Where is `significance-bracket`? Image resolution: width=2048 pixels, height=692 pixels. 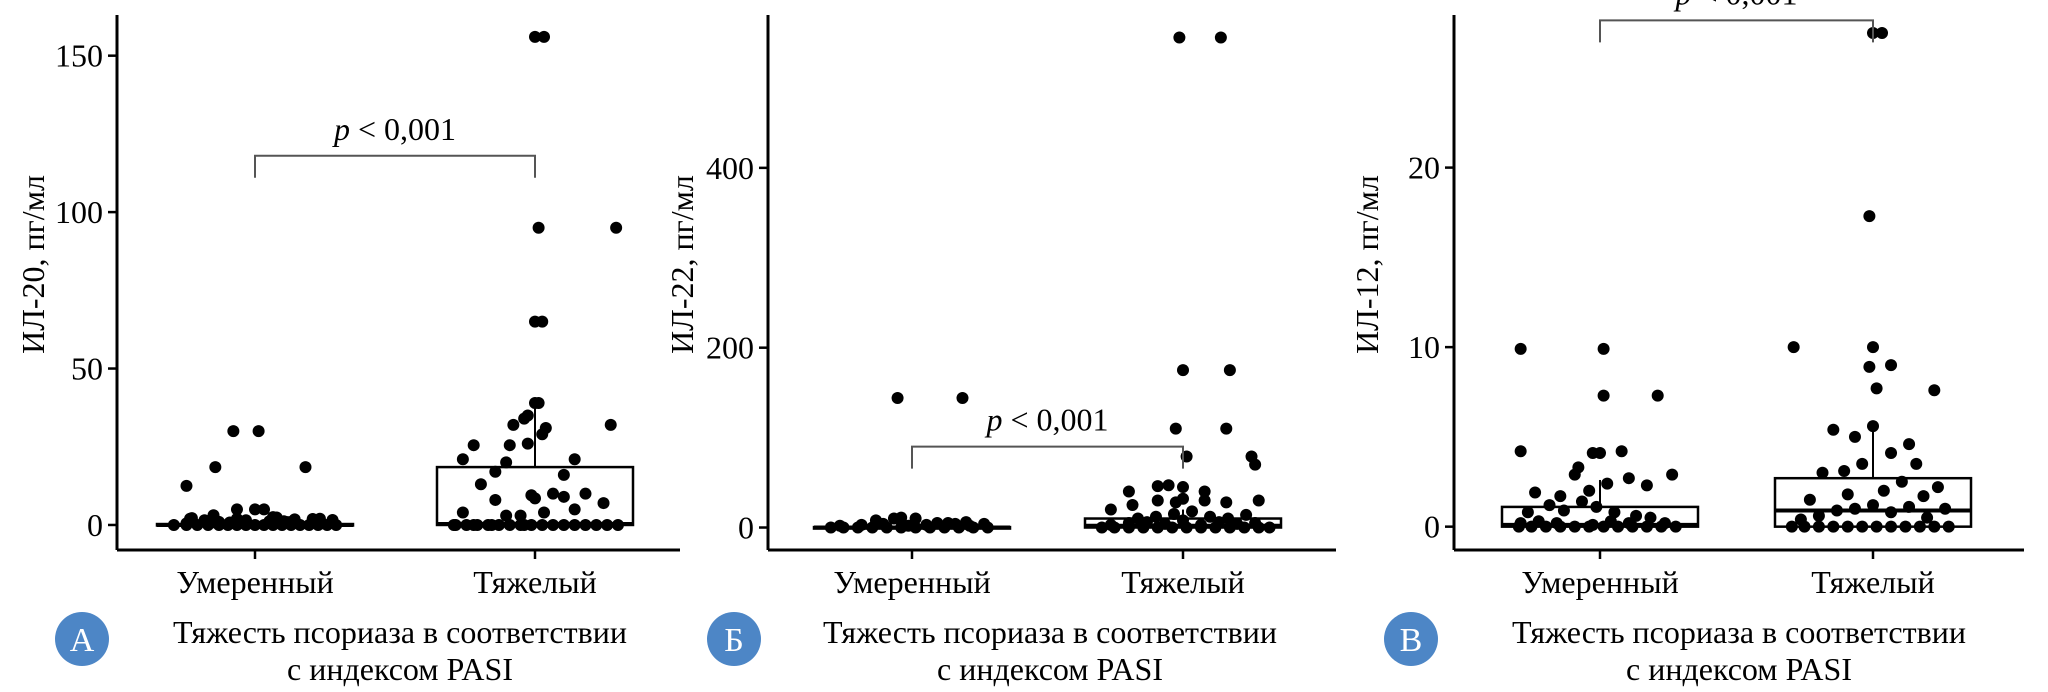
significance-bracket is located at coordinates (1736, 31).